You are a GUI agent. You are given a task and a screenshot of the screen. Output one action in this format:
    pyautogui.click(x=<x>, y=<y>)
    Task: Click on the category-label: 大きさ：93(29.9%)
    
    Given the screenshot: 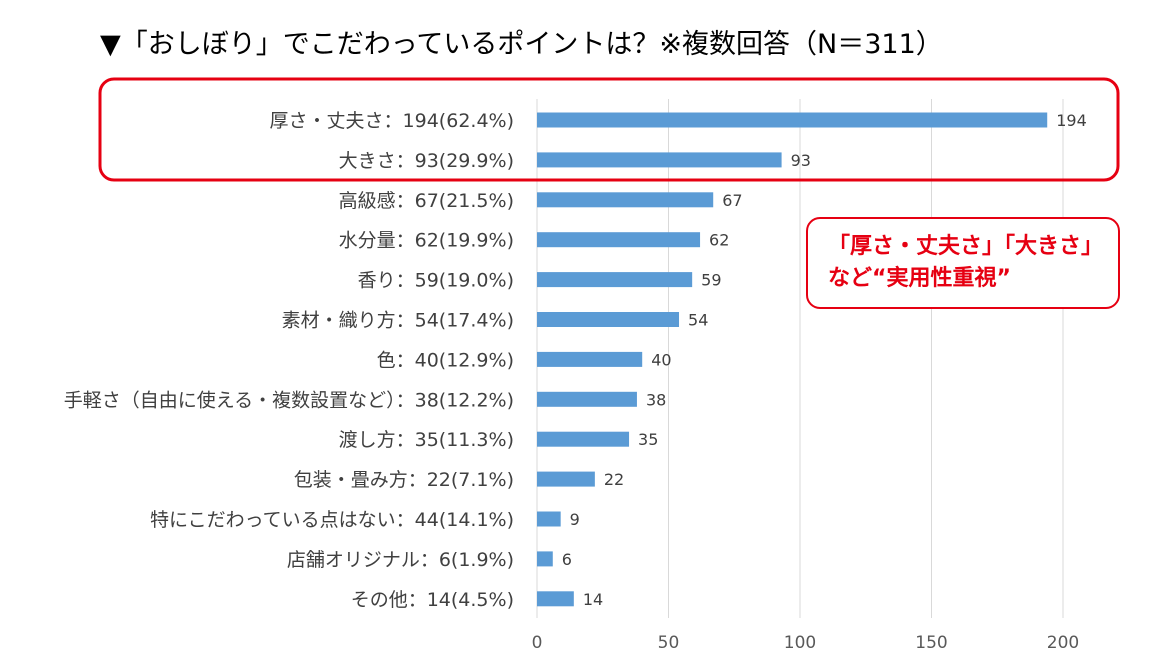 What is the action you would take?
    pyautogui.click(x=426, y=161)
    